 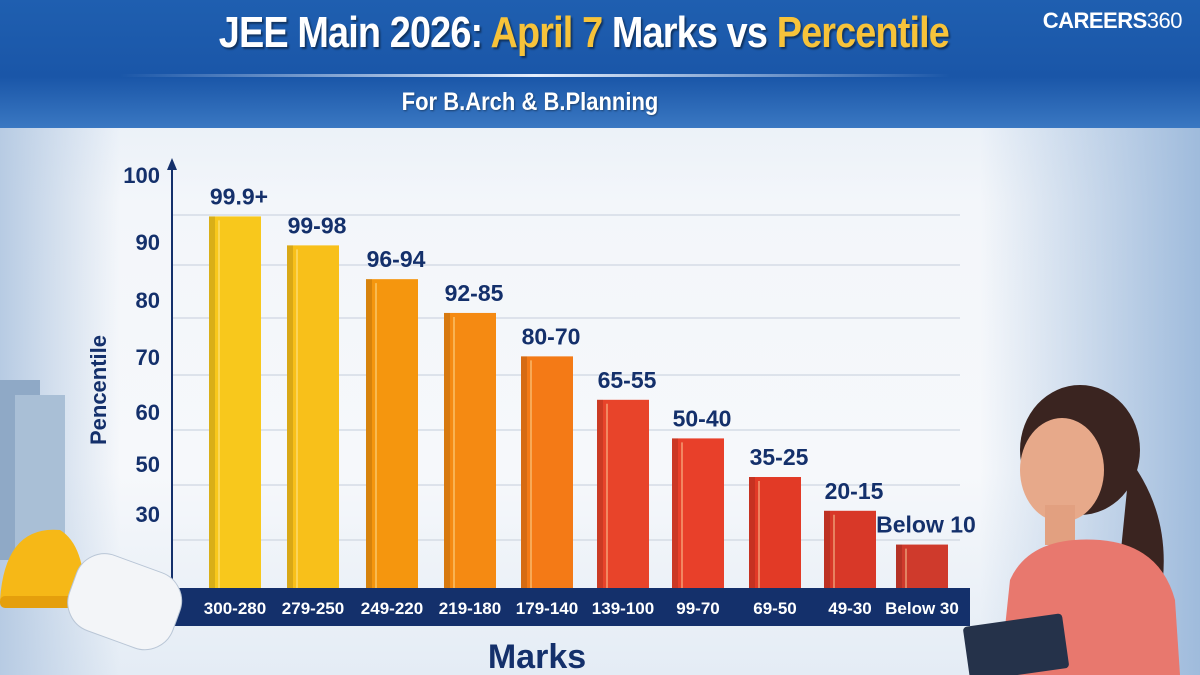 I want to click on y-tick-label: 100, so click(x=141, y=175).